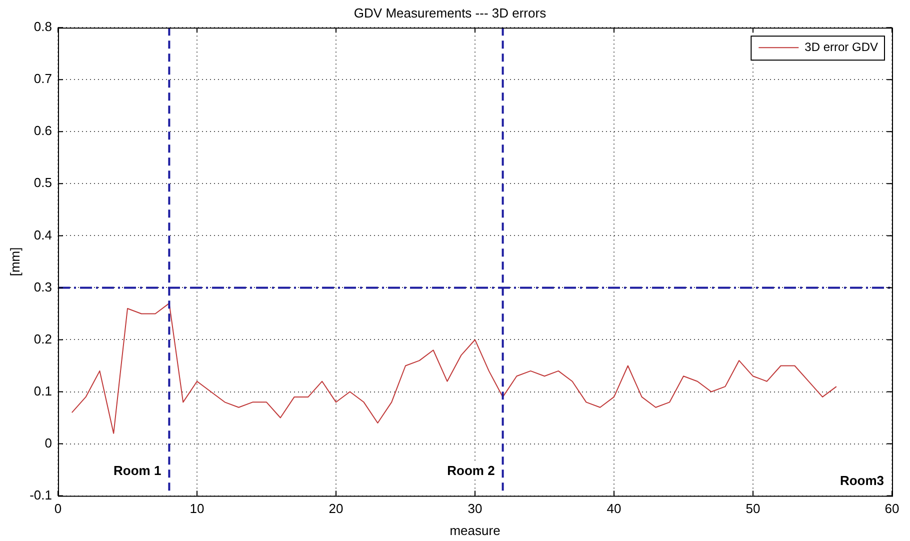 This screenshot has width=910, height=541. What do you see at coordinates (471, 470) in the screenshot?
I see `ref-line-label: Room 2` at bounding box center [471, 470].